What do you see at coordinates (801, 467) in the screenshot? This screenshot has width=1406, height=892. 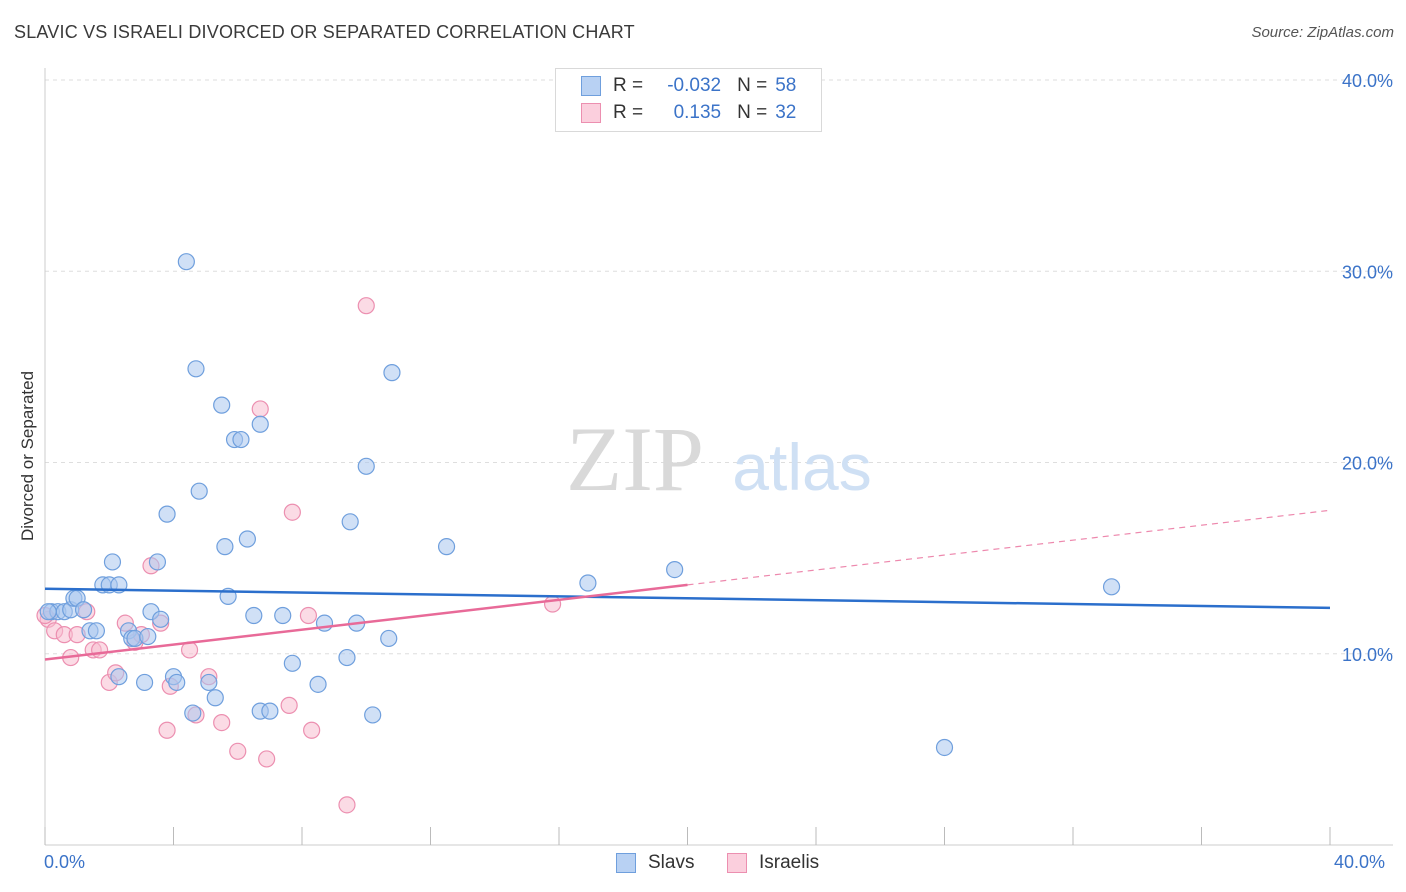 I see `watermark-atlas: atlas` at bounding box center [801, 467].